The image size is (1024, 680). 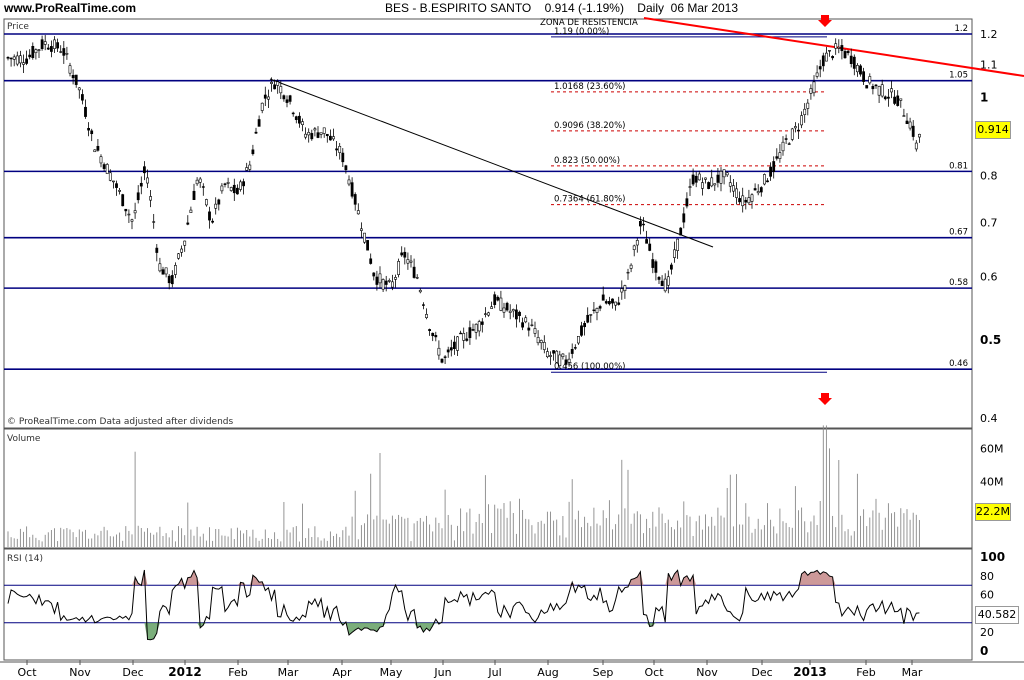 What do you see at coordinates (590, 87) in the screenshot?
I see `fib-label: 1.0168 (23.60%)` at bounding box center [590, 87].